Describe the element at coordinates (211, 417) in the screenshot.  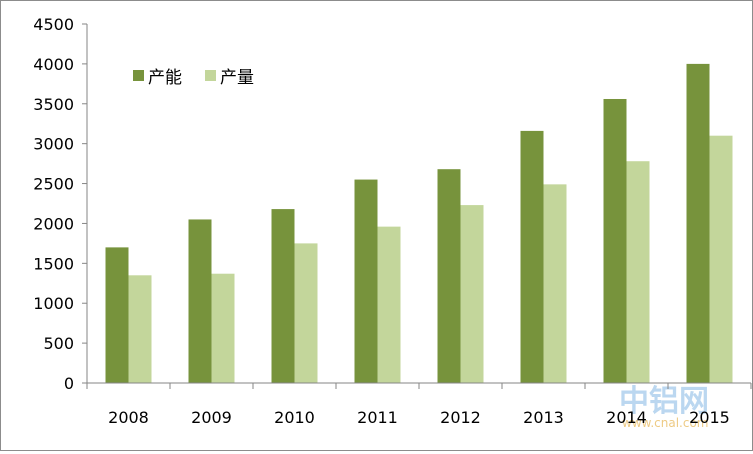
I see `x-tick-label: 2009` at that location.